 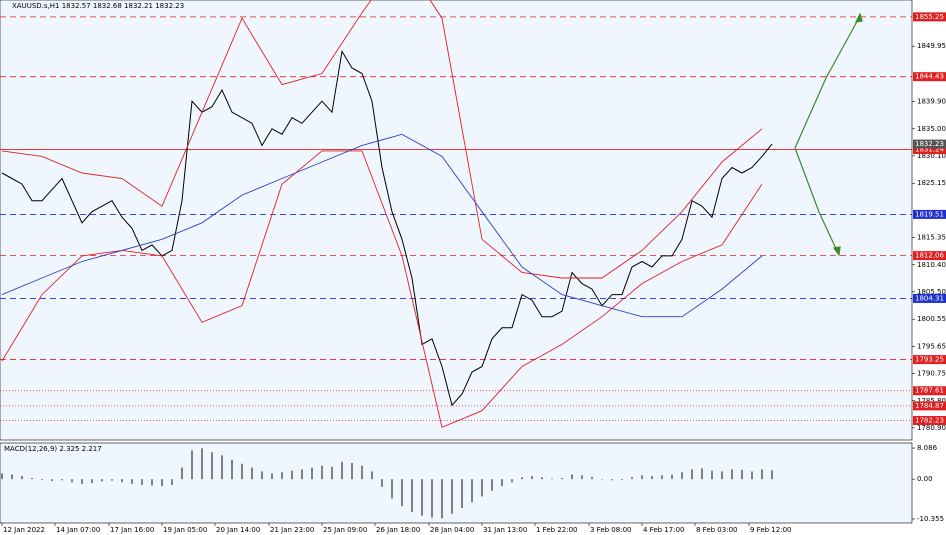 What do you see at coordinates (505, 530) in the screenshot?
I see `x-tick-label: 31 Jan 13:00` at bounding box center [505, 530].